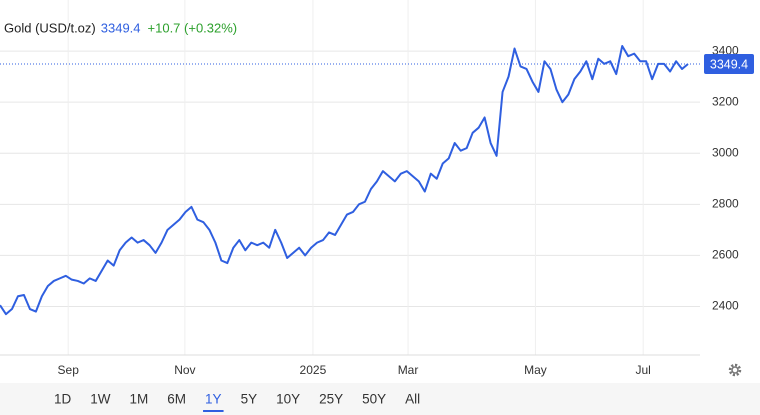 This screenshot has width=760, height=415. Describe the element at coordinates (69, 370) in the screenshot. I see `x-tick-label: Sep` at that location.